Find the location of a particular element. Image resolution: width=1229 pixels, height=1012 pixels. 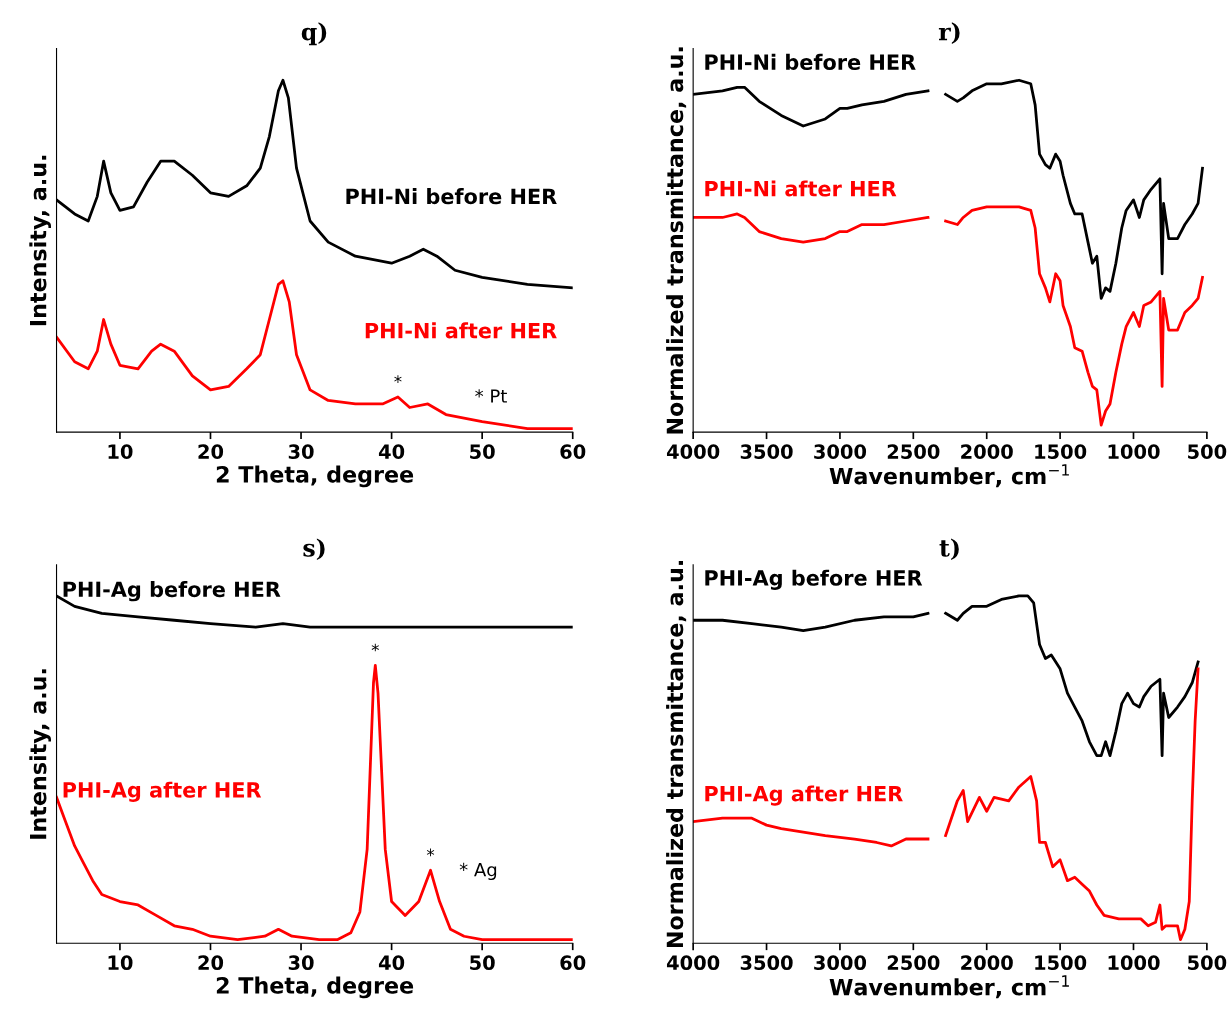

chart-title: r) is located at coordinates (949, 33).